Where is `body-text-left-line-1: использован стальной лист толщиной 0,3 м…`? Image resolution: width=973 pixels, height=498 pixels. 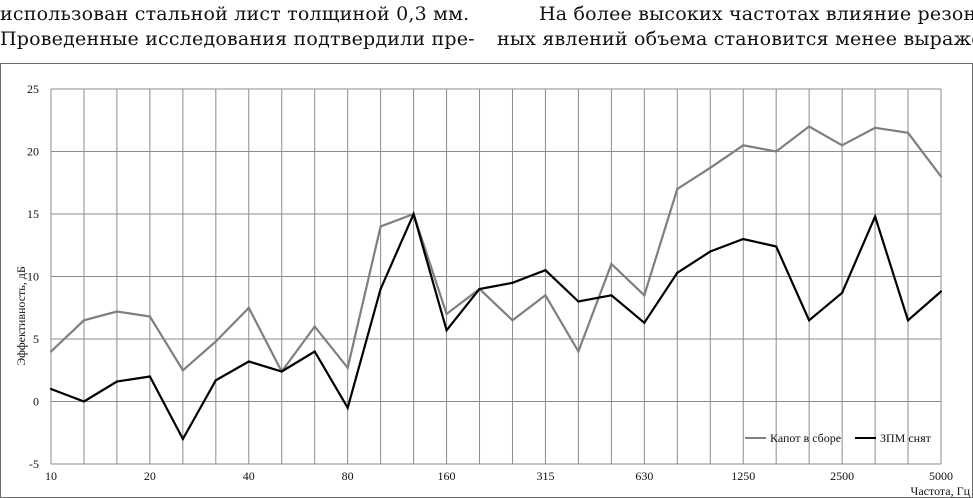 body-text-left-line-1: использован стальной лист толщиной 0,3 м… is located at coordinates (235, 14).